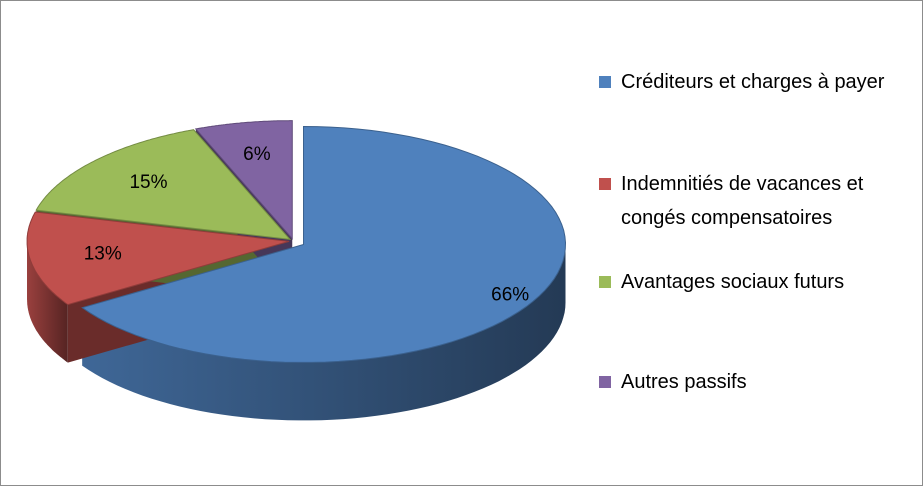 The width and height of the screenshot is (923, 486). Describe the element at coordinates (753, 82) in the screenshot. I see `legend-label: Créditeurs et charges à payer` at that location.